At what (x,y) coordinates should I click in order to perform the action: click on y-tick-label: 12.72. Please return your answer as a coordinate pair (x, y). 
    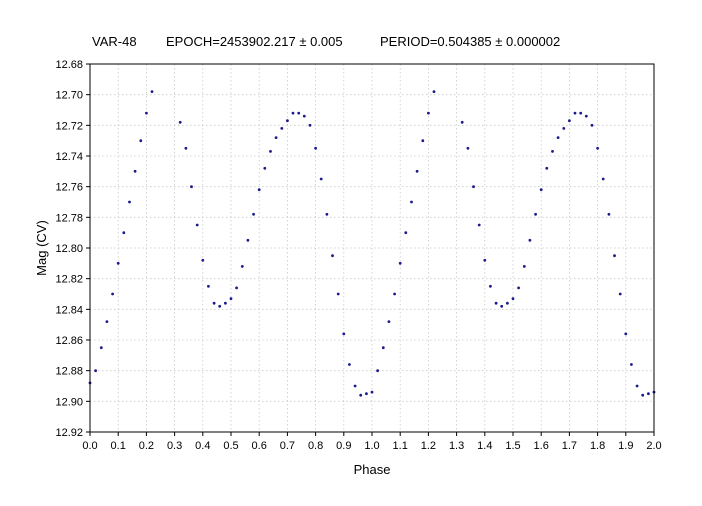
    Looking at the image, I should click on (69, 126).